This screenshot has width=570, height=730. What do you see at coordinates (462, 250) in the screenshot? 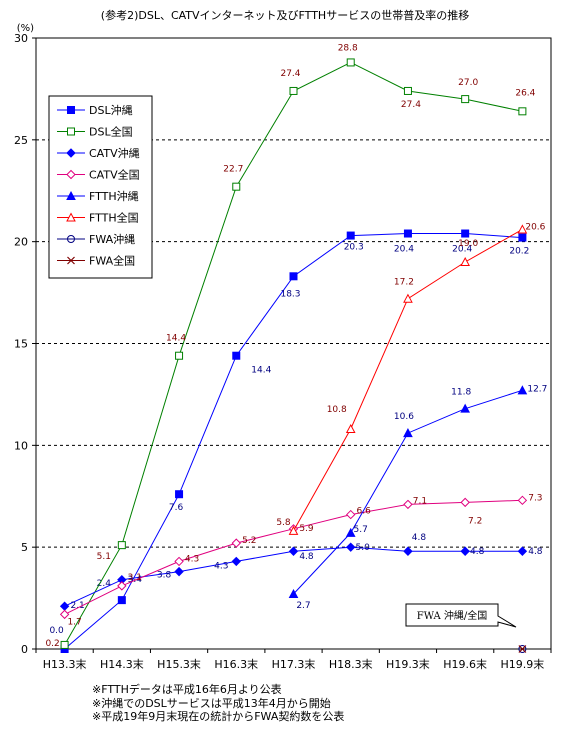
I see `data-label-DSL沖縄: 20.4` at bounding box center [462, 250].